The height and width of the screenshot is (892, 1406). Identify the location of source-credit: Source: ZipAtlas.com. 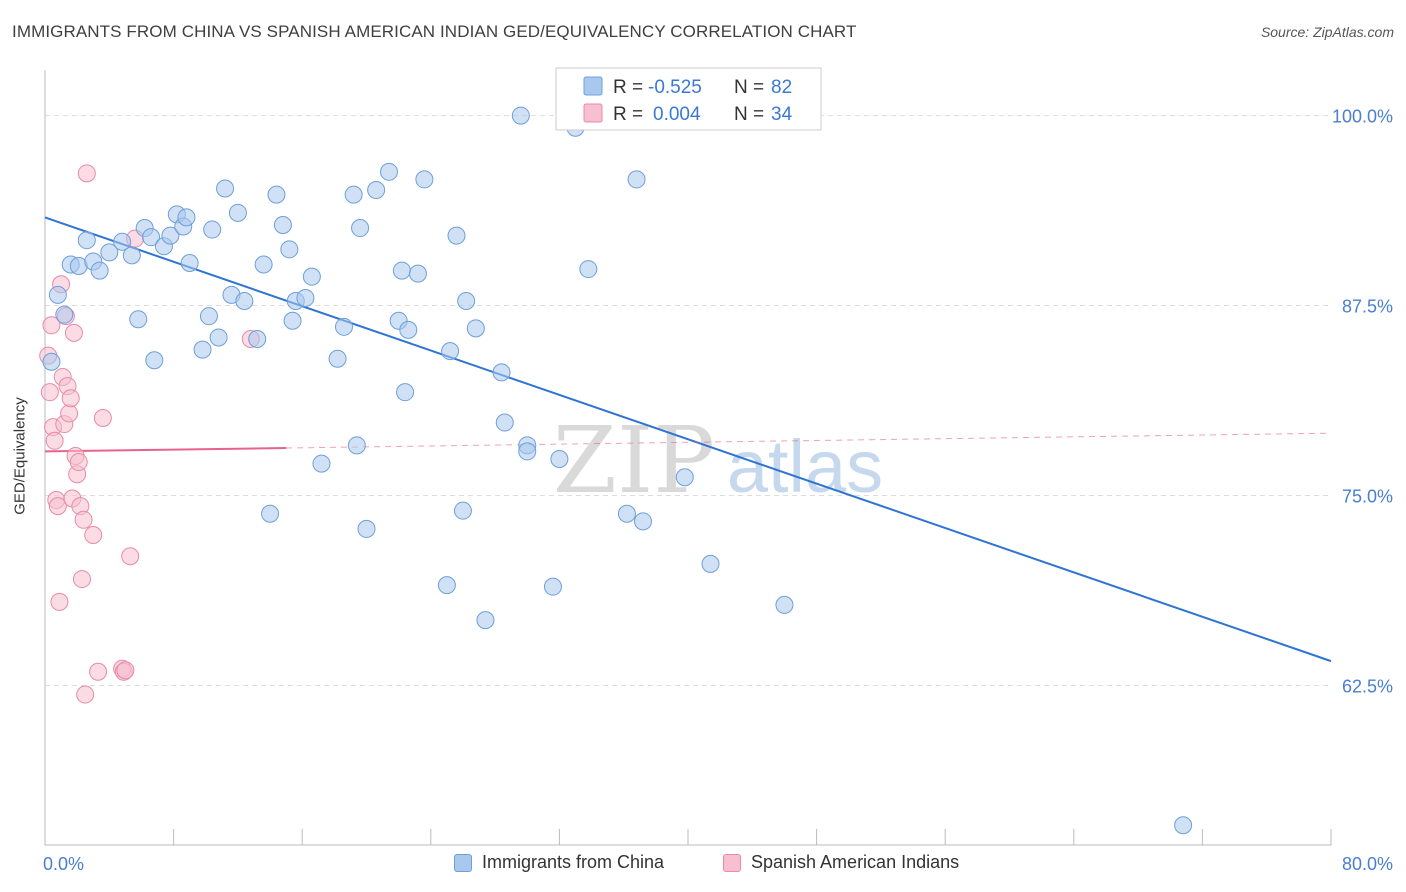
(1327, 32).